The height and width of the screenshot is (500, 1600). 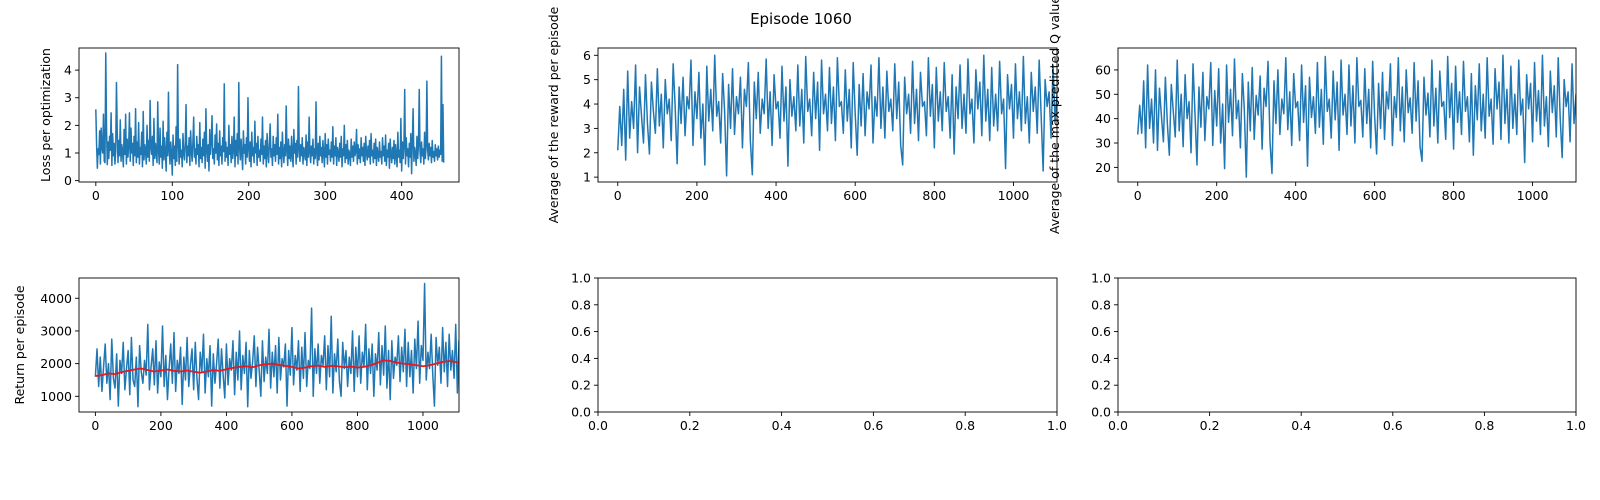 I want to click on return-x-tick-label: 600, so click(x=292, y=425).